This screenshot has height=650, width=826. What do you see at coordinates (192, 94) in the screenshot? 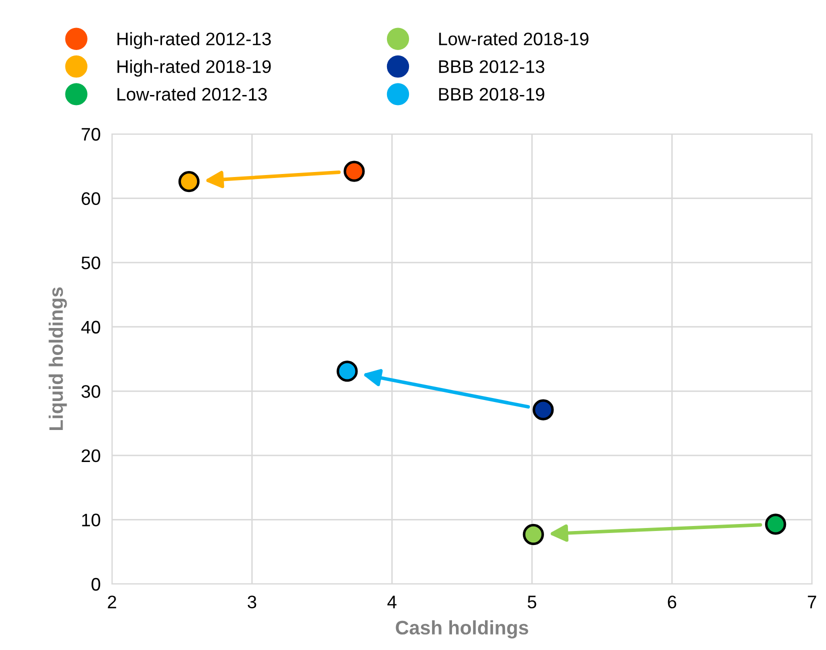
I see `legend-label: Low-rated 2012-13` at bounding box center [192, 94].